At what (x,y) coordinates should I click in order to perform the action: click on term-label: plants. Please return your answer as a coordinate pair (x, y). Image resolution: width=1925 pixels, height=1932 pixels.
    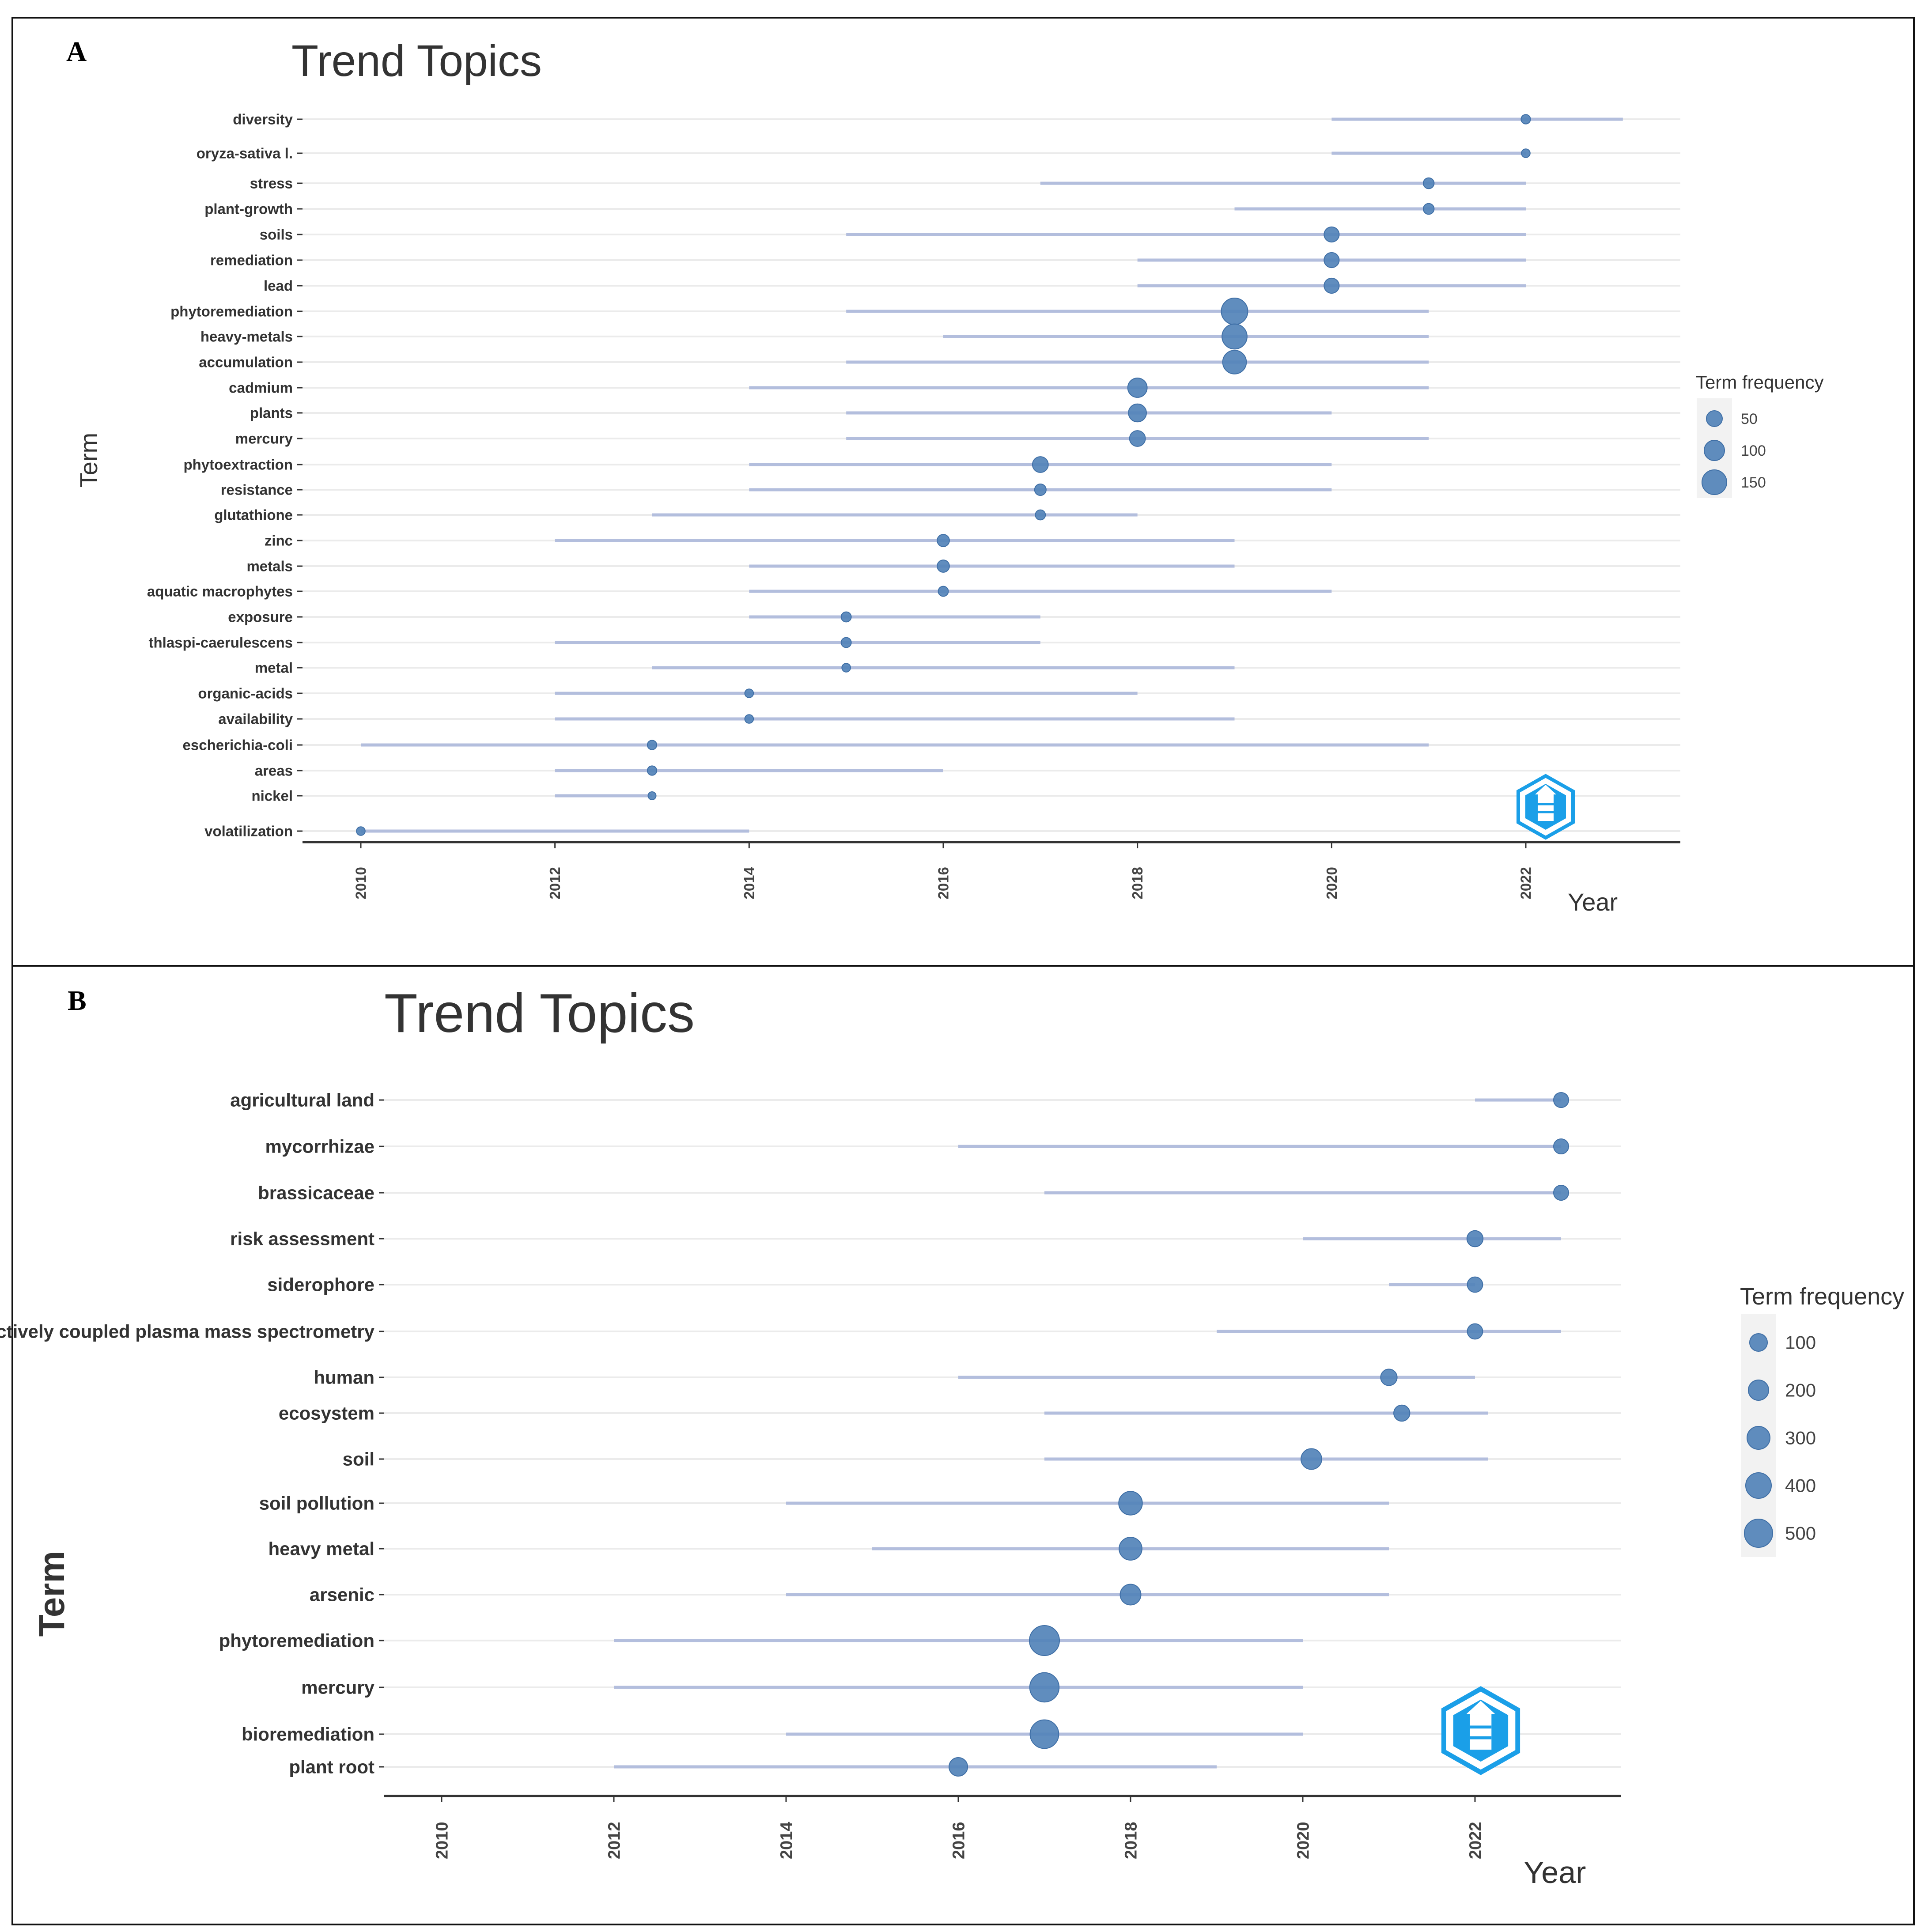
    Looking at the image, I should click on (271, 413).